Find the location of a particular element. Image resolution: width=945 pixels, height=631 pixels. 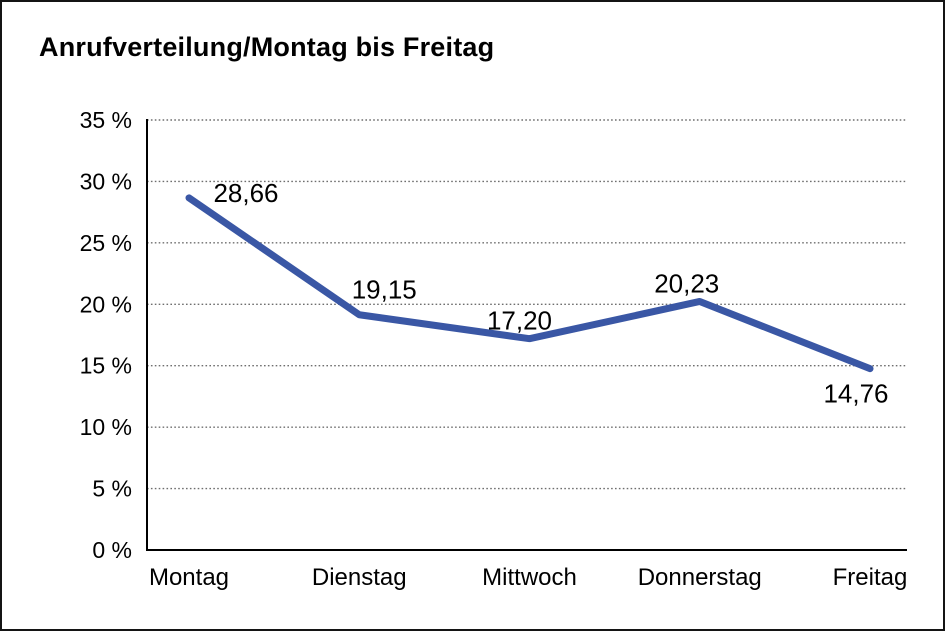

y-axis-tick-label: 35 % is located at coordinates (106, 120).